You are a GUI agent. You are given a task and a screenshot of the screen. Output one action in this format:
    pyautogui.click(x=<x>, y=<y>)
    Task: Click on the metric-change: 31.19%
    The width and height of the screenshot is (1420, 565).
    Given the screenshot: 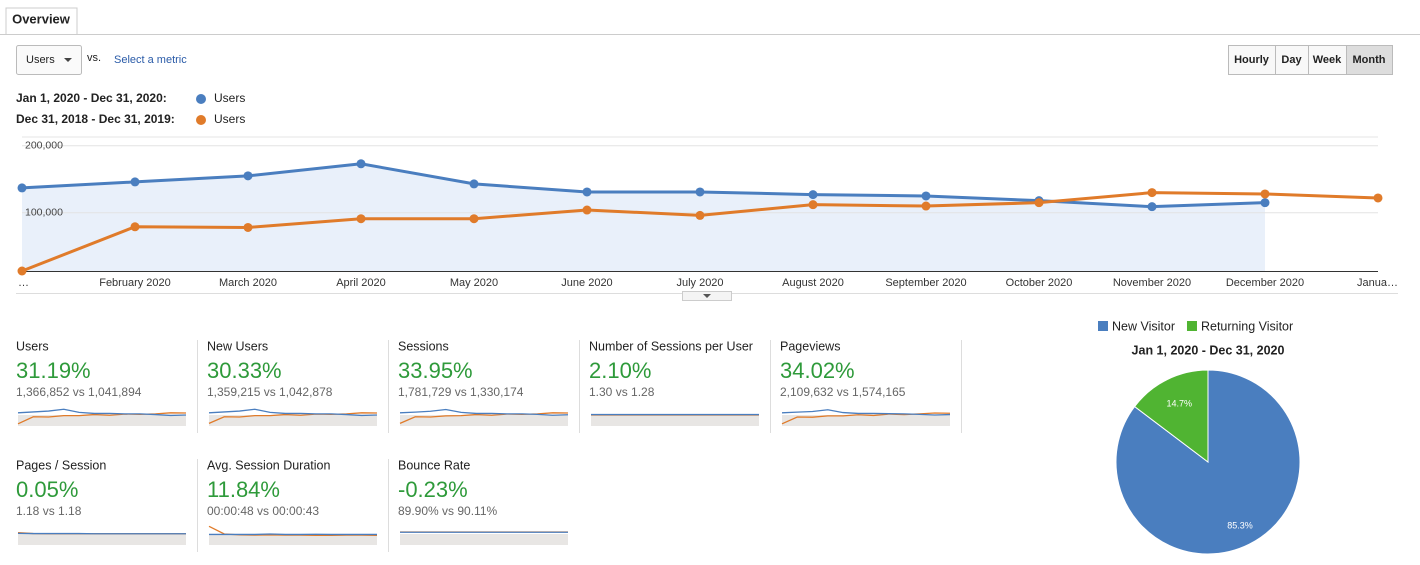 What is the action you would take?
    pyautogui.click(x=53, y=370)
    